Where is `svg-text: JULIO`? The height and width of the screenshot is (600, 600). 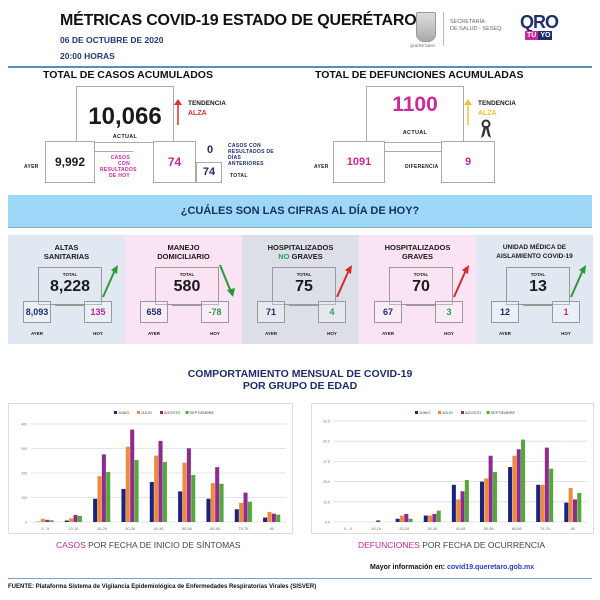 svg-text: JULIO is located at coordinates (447, 413).